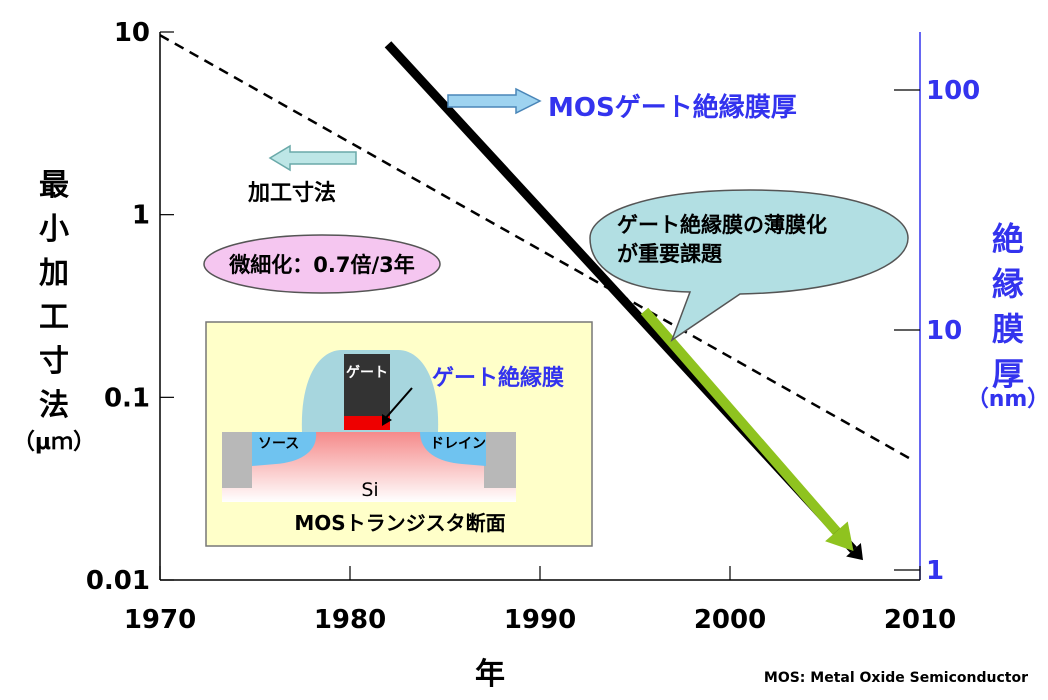 The width and height of the screenshot is (1048, 700). I want to click on x-tick-label: 1990, so click(540, 620).